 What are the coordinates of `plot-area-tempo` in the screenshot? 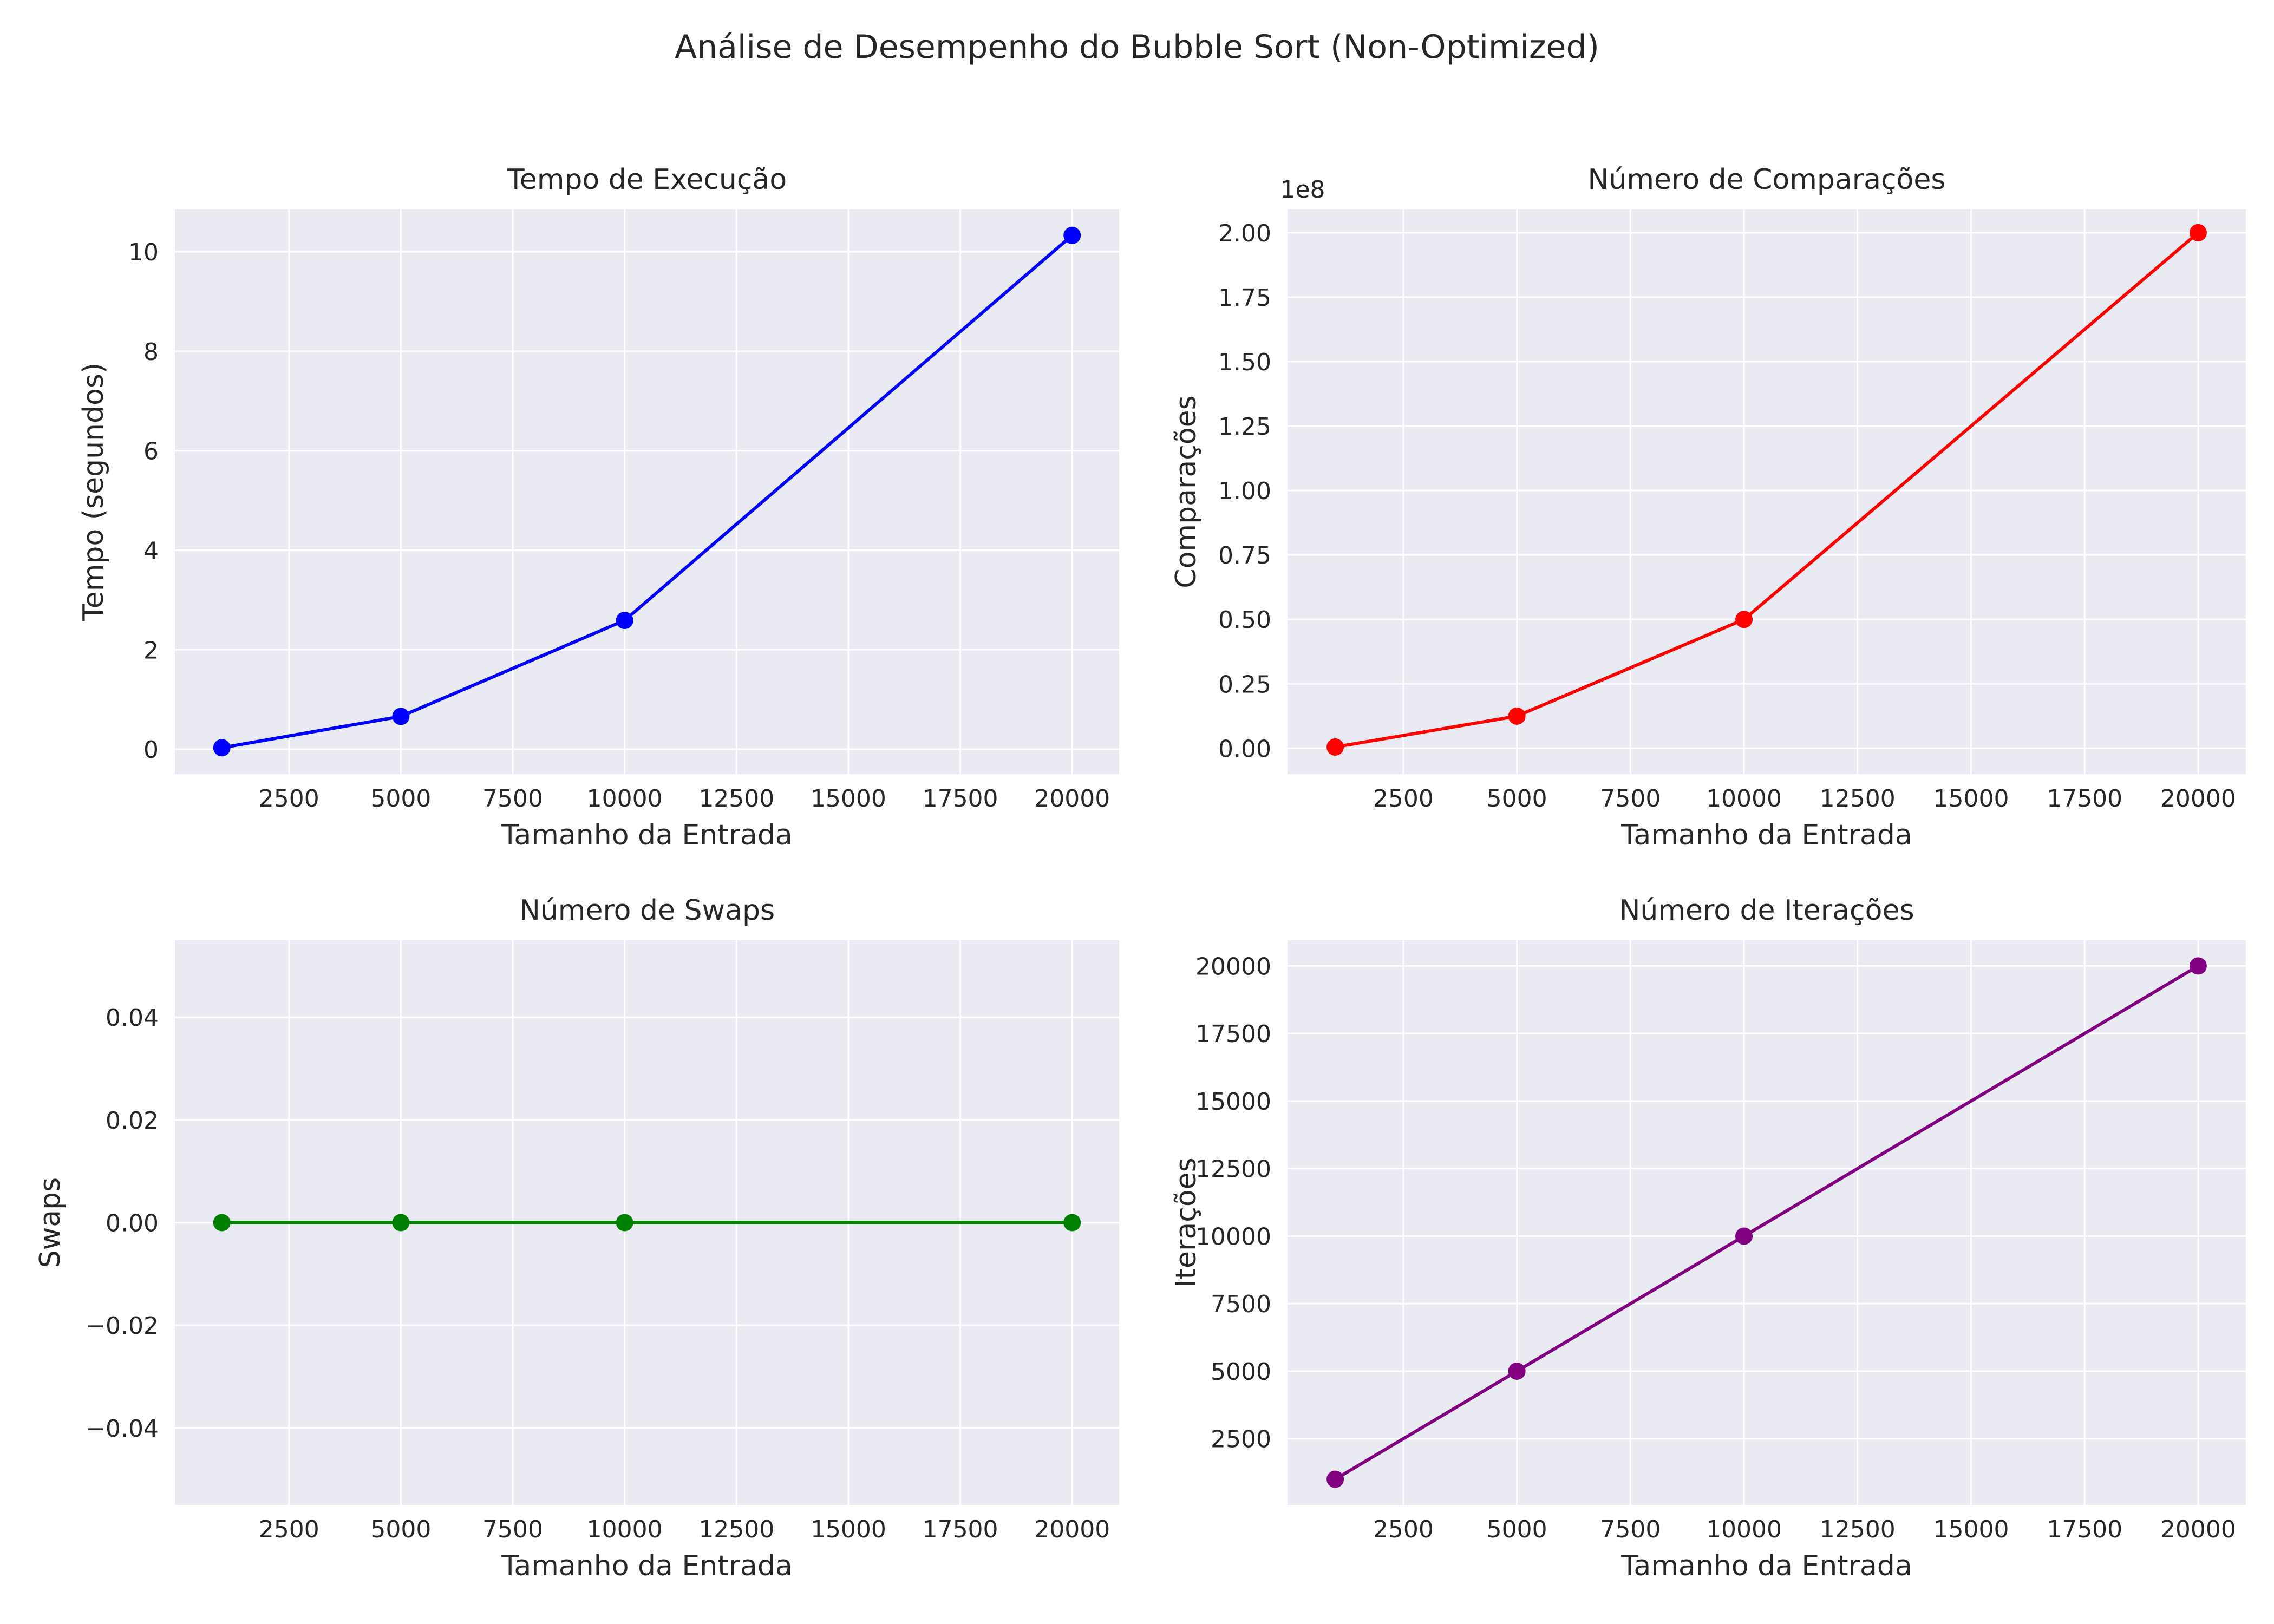 It's located at (647, 491).